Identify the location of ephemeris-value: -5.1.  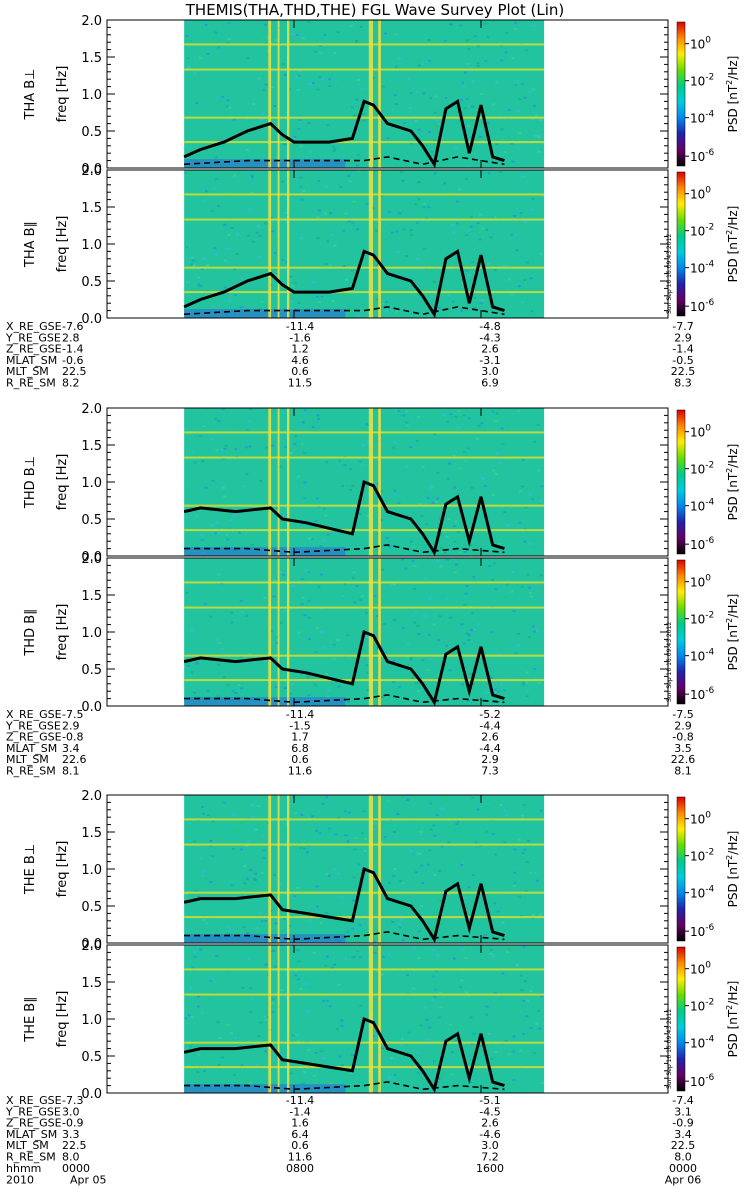
(489, 1100).